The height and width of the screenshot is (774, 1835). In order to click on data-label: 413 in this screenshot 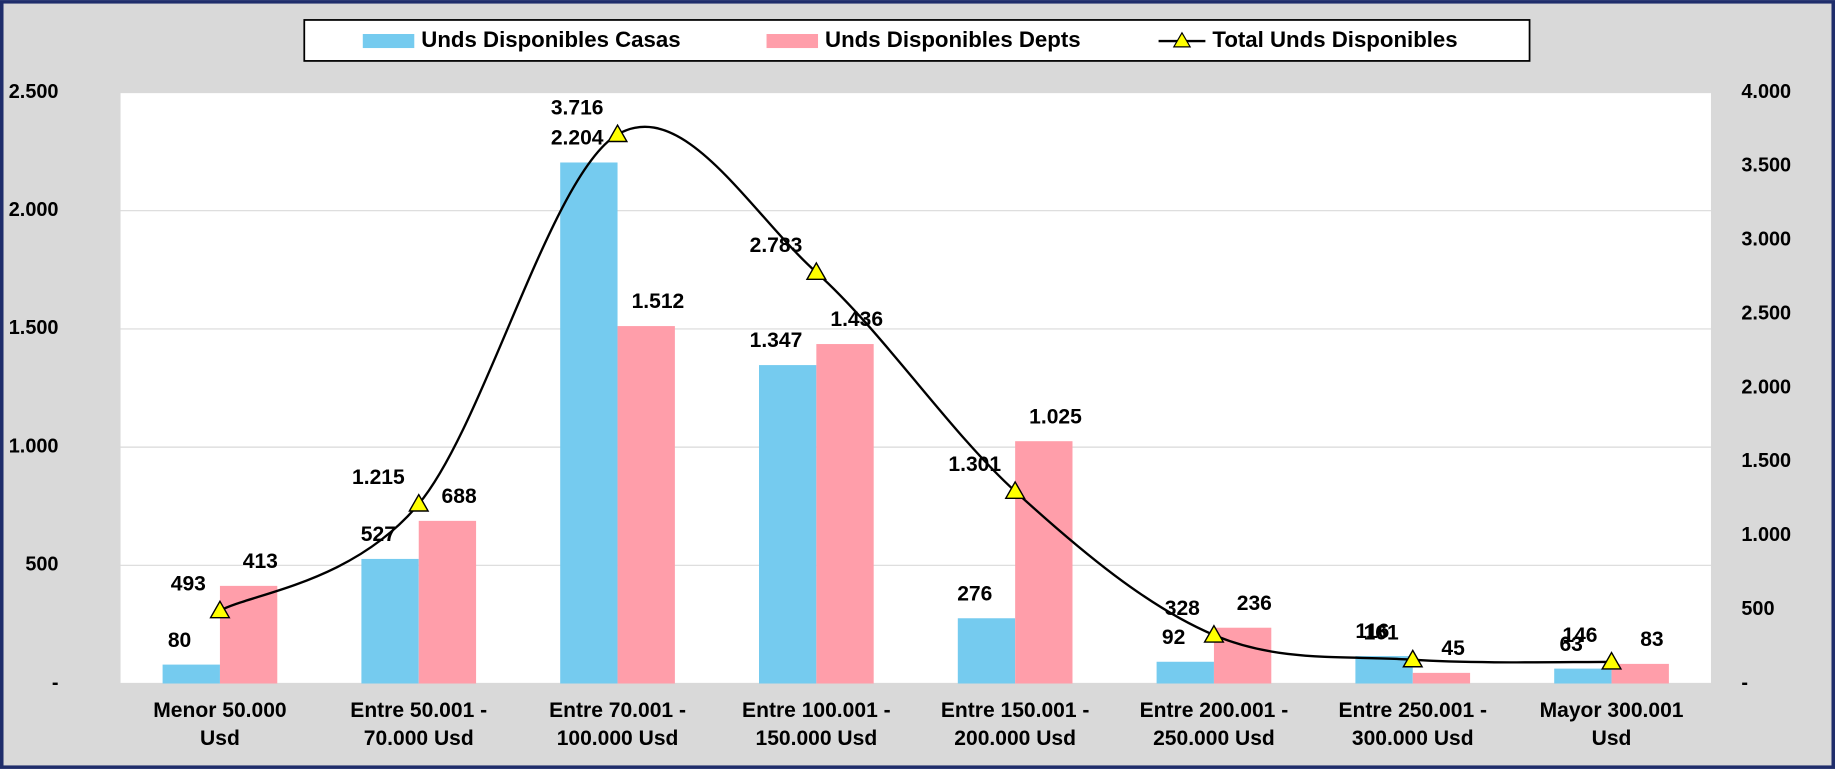, I will do `click(260, 561)`.